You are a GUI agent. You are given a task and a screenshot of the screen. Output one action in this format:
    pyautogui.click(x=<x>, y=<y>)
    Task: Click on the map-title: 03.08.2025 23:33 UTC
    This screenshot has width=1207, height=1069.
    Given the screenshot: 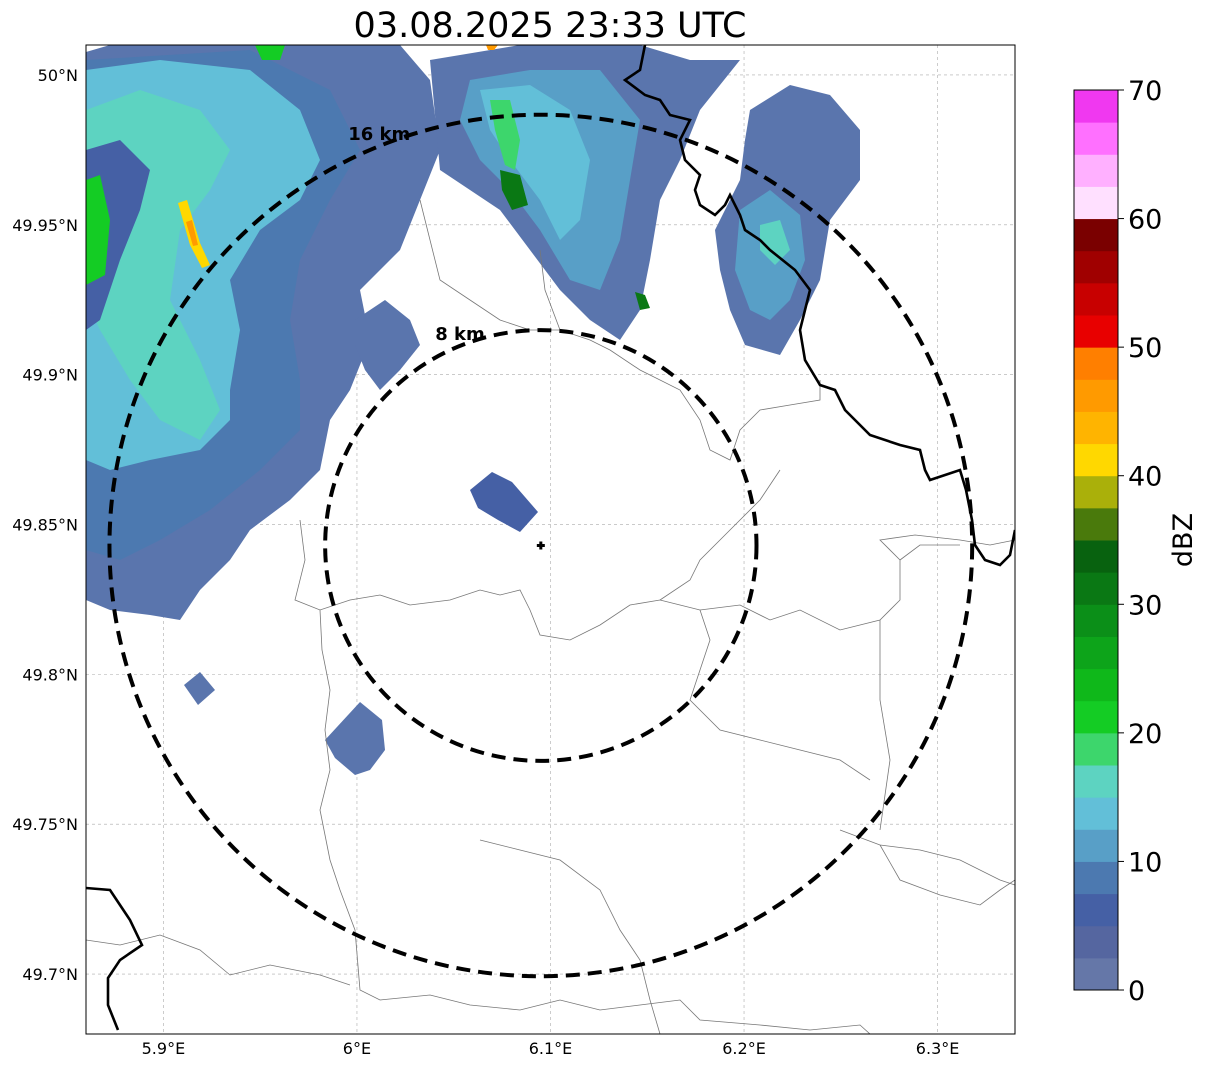 What is the action you would take?
    pyautogui.click(x=550, y=26)
    